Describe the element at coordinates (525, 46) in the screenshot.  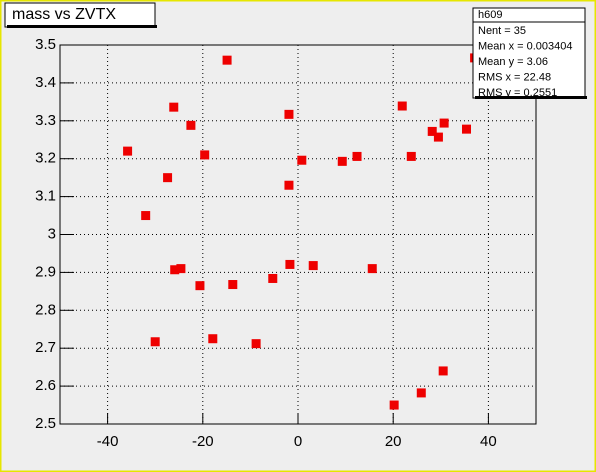
I see `stats-line: Mean x = 0.003404` at that location.